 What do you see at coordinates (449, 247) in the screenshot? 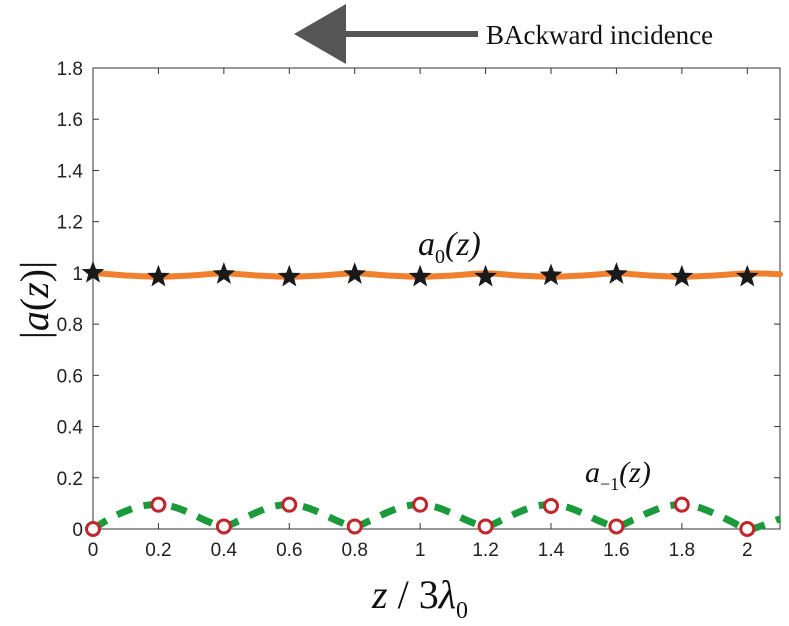
I see `series-label-a0: a0(z)` at bounding box center [449, 247].